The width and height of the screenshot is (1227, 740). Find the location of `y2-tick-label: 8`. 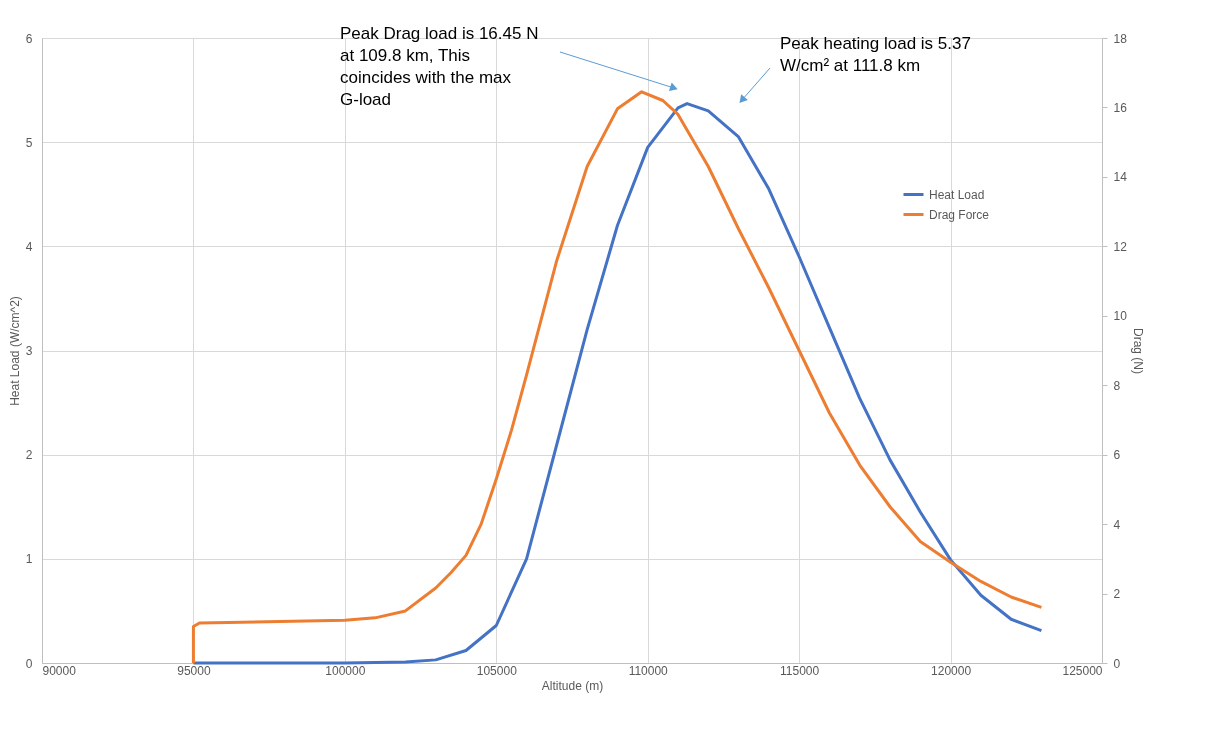

y2-tick-label: 8 is located at coordinates (1117, 385).